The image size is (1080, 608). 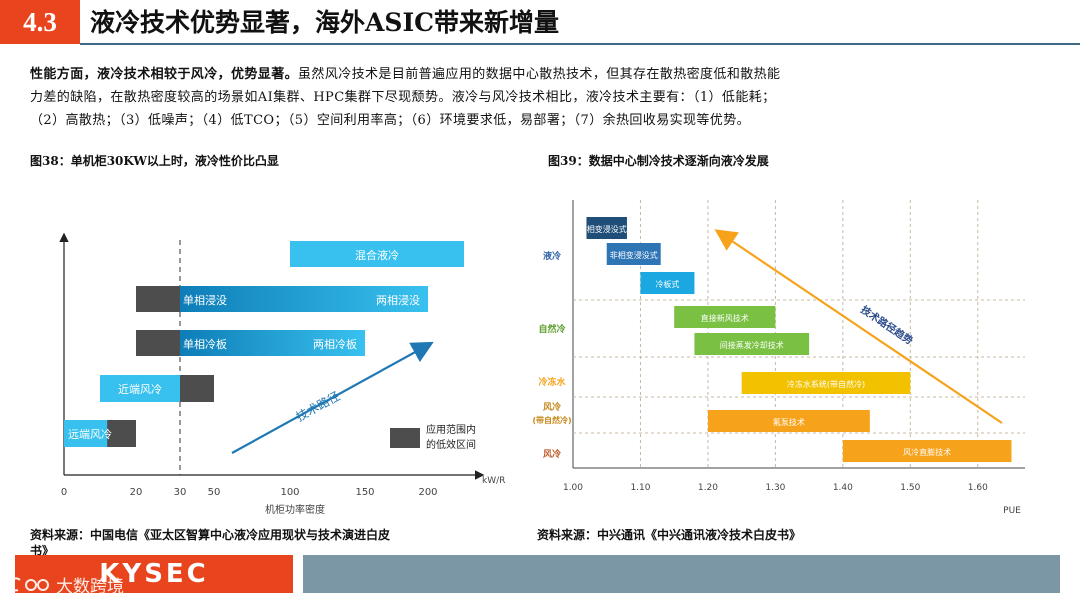 I want to click on fig38-low-efficiency-immersion, so click(x=158, y=299).